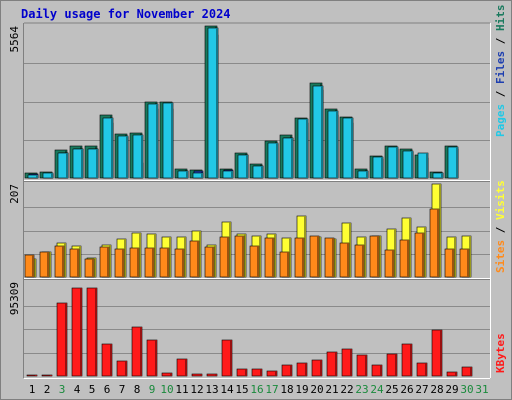 The image size is (512, 400). What do you see at coordinates (451, 389) in the screenshot?
I see `x-label-day-29: 29` at bounding box center [451, 389].